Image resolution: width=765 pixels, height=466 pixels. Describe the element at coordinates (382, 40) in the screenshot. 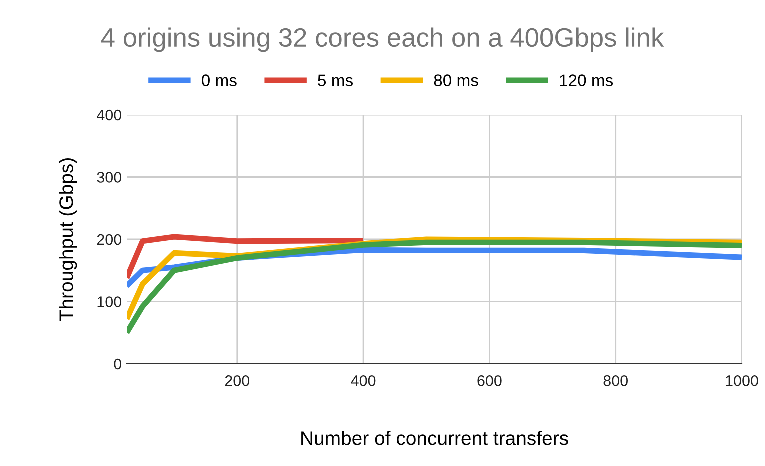

I see `chart-title: 4 origins using 32 cores each on a 400Gbps link` at that location.